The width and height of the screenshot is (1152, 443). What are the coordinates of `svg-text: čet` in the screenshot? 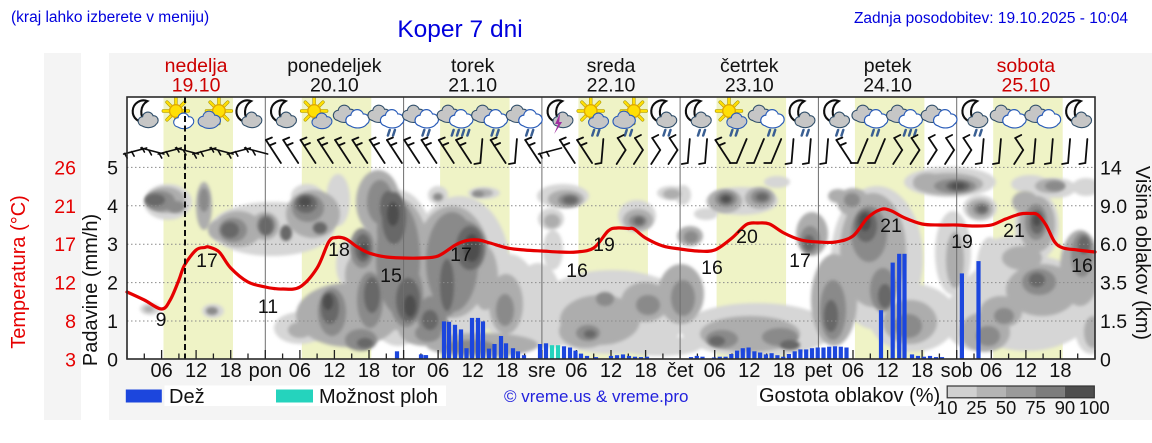 It's located at (680, 371).